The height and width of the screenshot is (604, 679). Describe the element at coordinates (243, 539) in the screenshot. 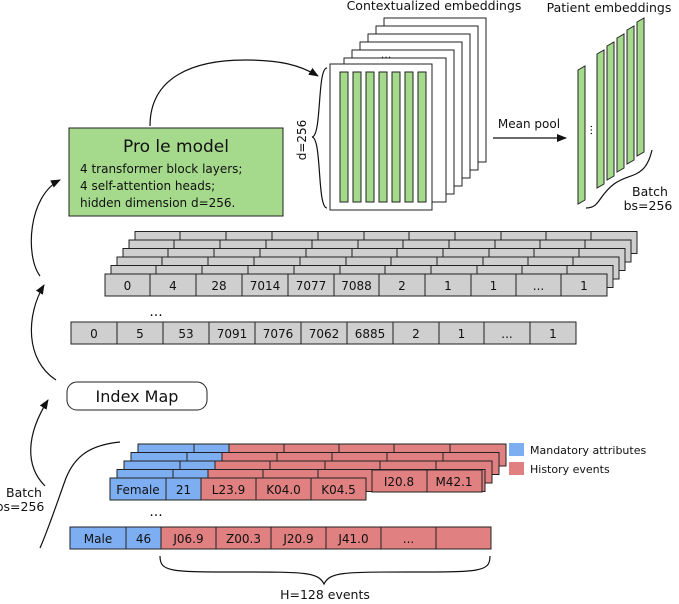

I see `patient-single-row-cell-text: Z00.3` at that location.